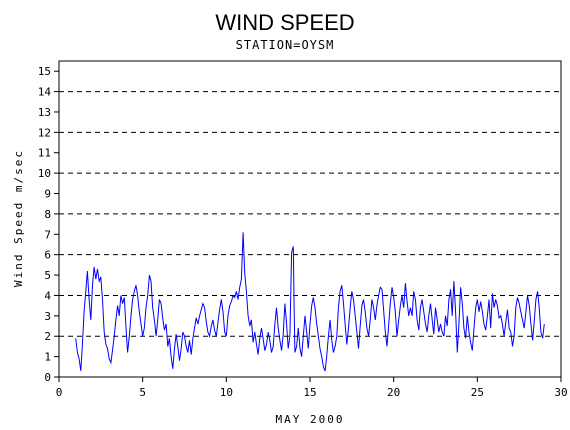  I want to click on x-tick-label-30: 30, so click(560, 392).